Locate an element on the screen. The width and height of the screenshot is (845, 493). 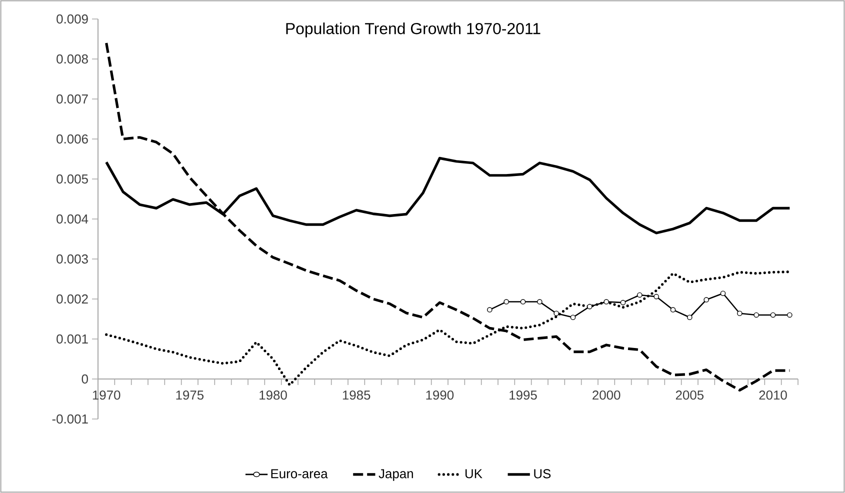
x-tick-label: 1990 is located at coordinates (440, 395).